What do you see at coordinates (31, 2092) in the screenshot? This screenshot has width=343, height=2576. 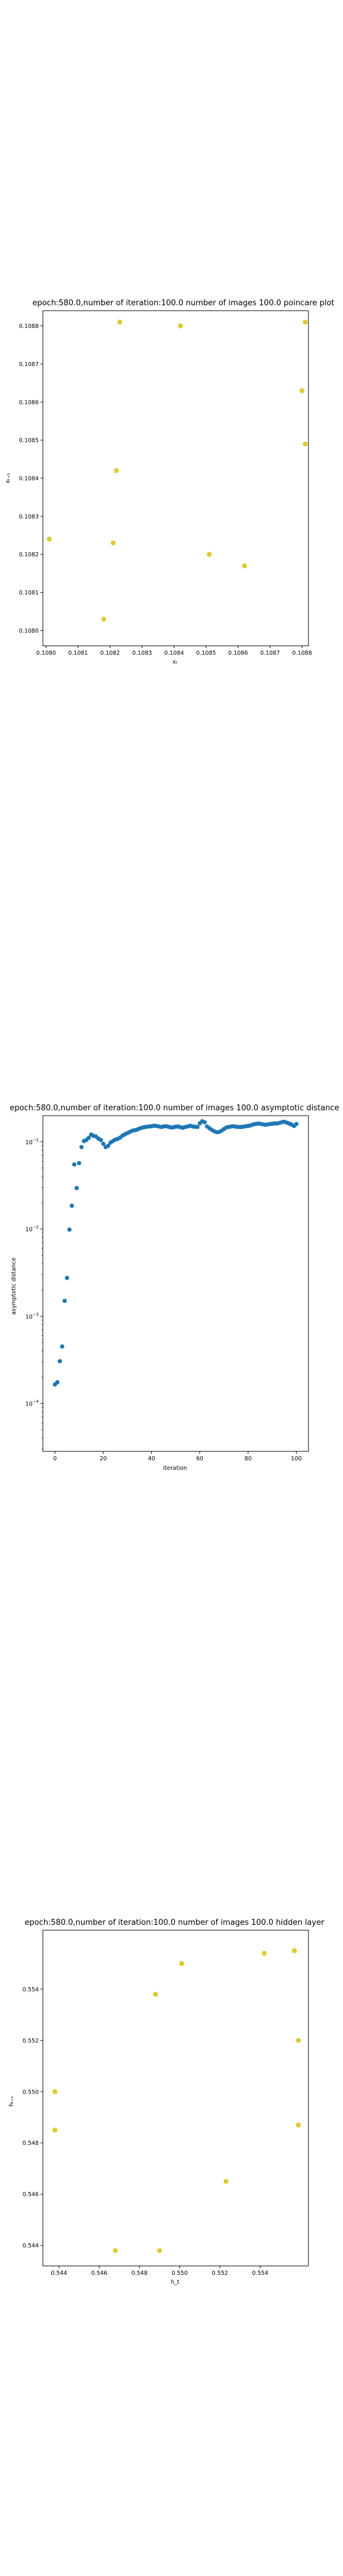 I see `y-tick-label: 0.550` at bounding box center [31, 2092].